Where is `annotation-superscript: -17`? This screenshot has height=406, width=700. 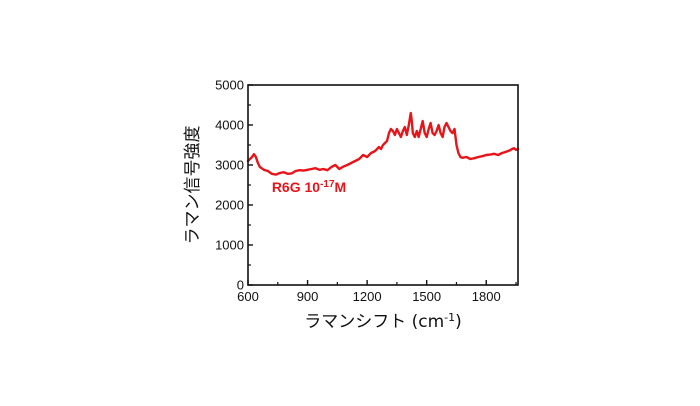
annotation-superscript: -17 is located at coordinates (327, 183).